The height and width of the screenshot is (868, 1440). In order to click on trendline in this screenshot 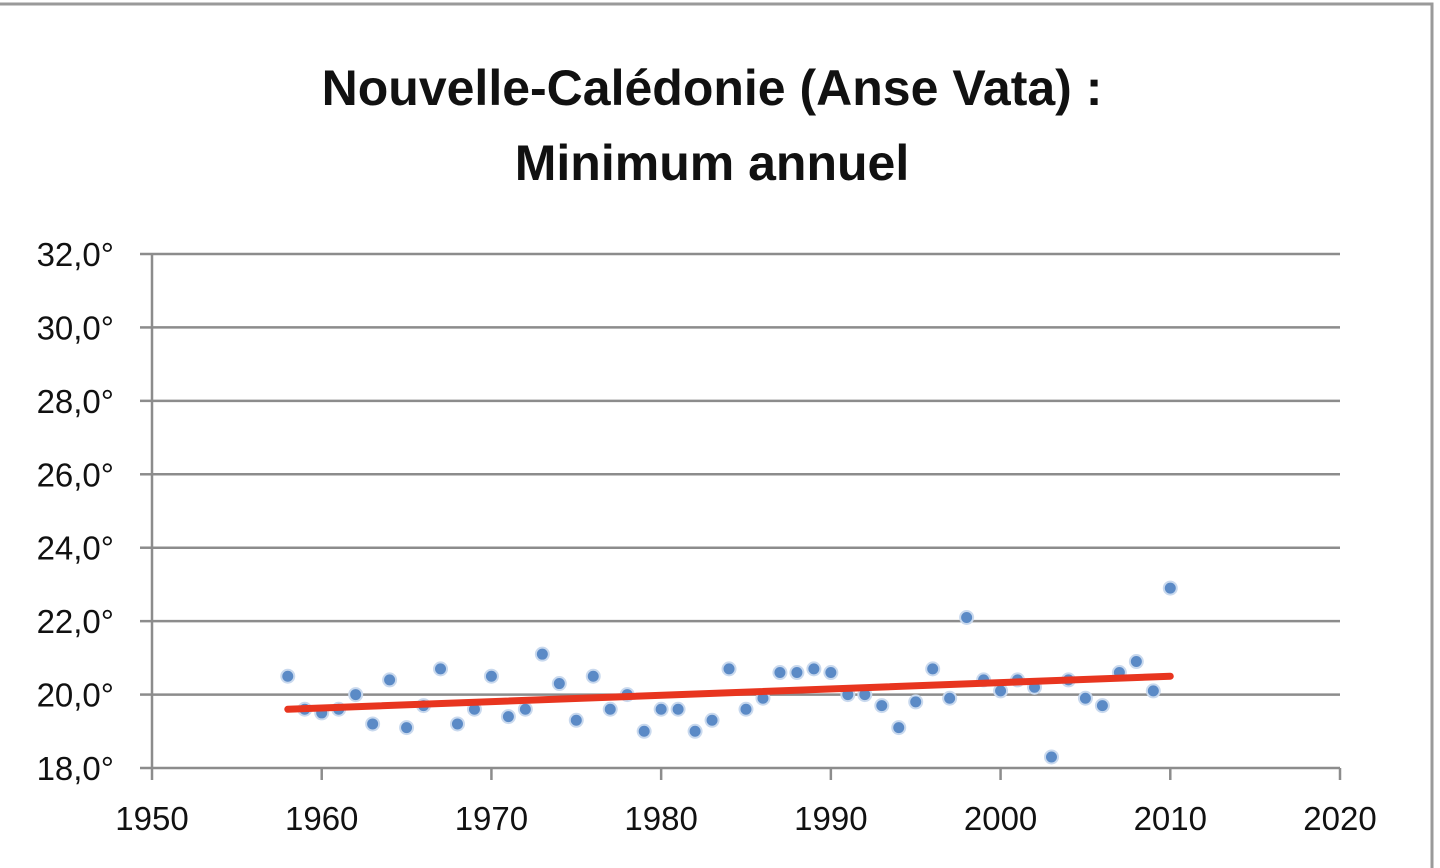, I will do `click(729, 692)`.